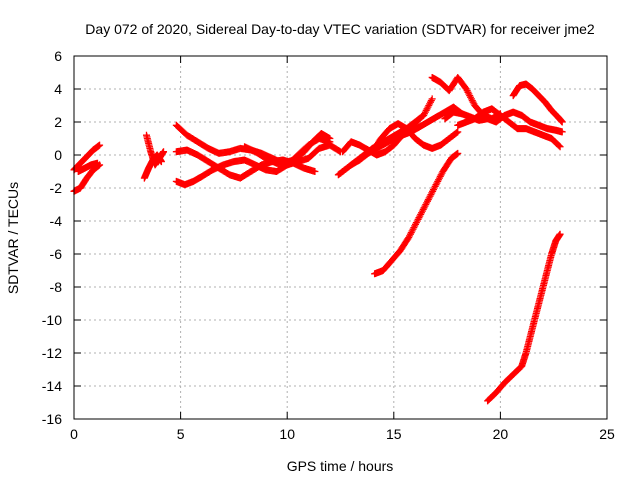 The height and width of the screenshot is (480, 640). I want to click on data-point-arc-s, so click(560, 234).